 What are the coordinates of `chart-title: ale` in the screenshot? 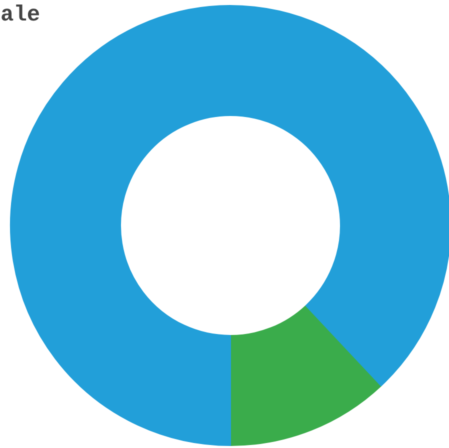 It's located at (20, 15).